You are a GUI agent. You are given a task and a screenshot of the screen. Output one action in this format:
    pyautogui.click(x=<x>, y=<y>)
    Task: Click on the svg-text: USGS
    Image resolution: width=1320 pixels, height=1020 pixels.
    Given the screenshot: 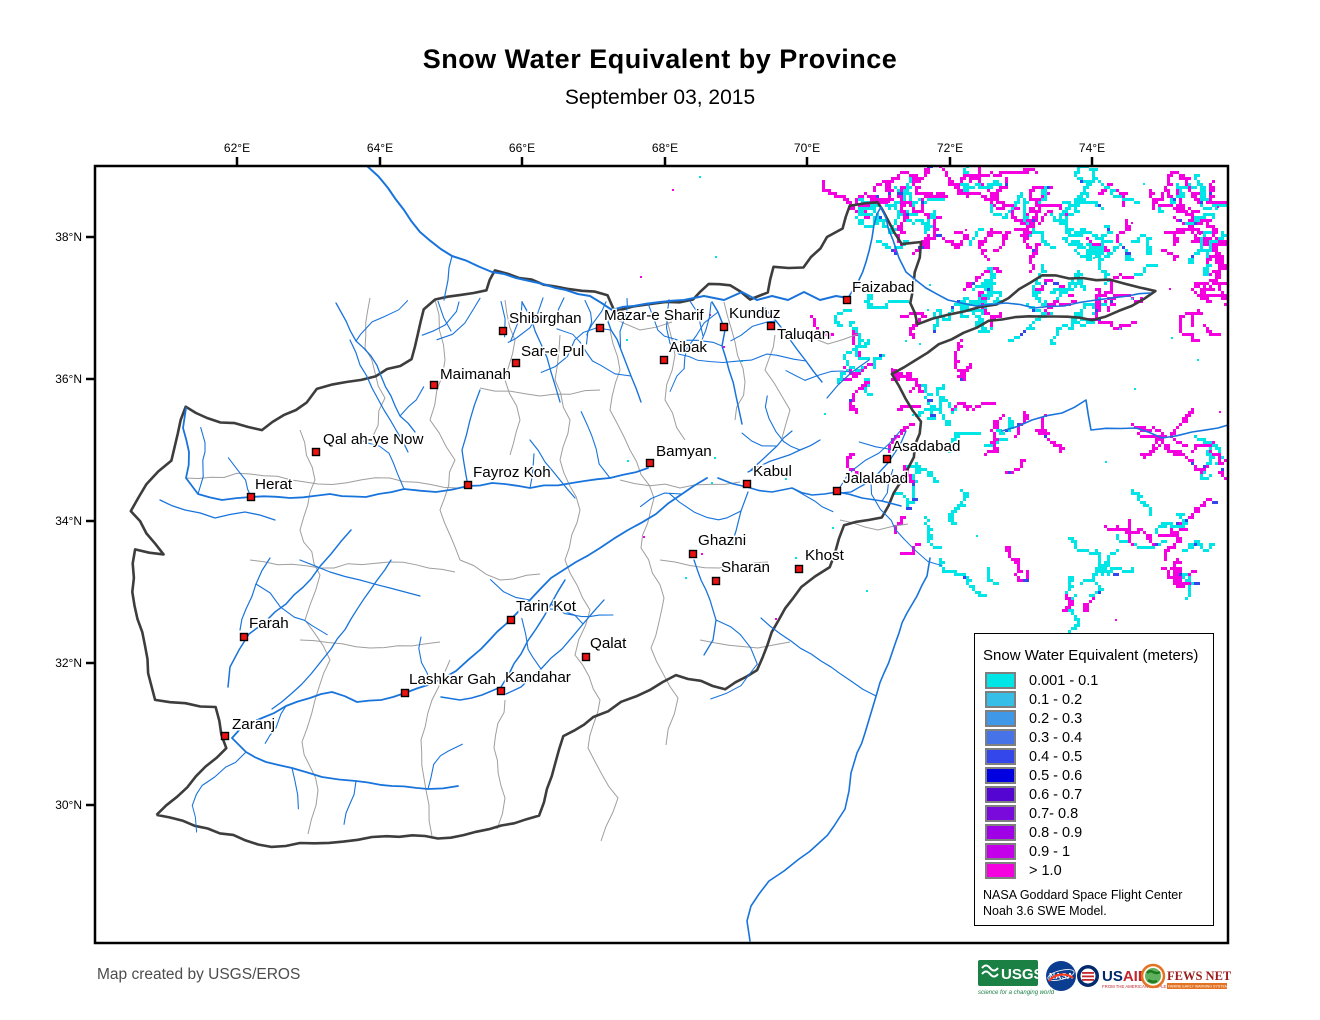 What is the action you would take?
    pyautogui.click(x=1022, y=974)
    